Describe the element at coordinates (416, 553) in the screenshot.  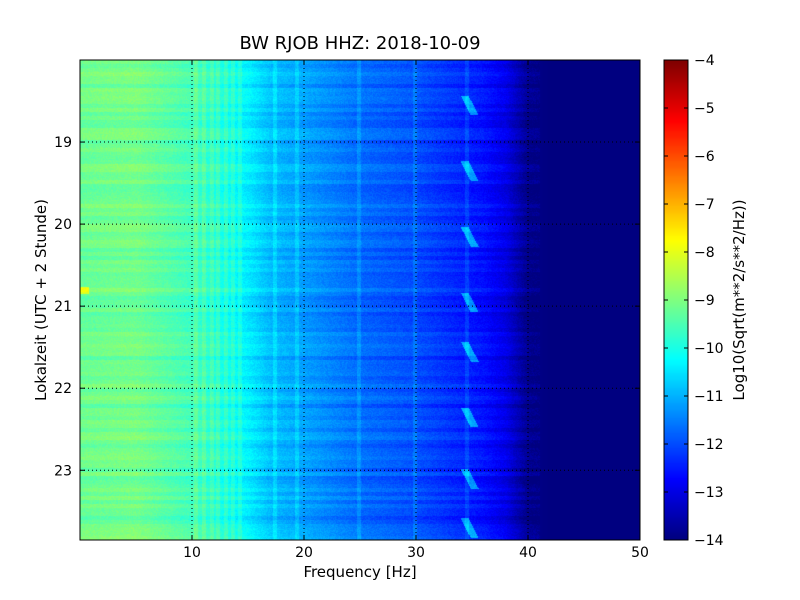
I see `x-tick-label: 30` at that location.